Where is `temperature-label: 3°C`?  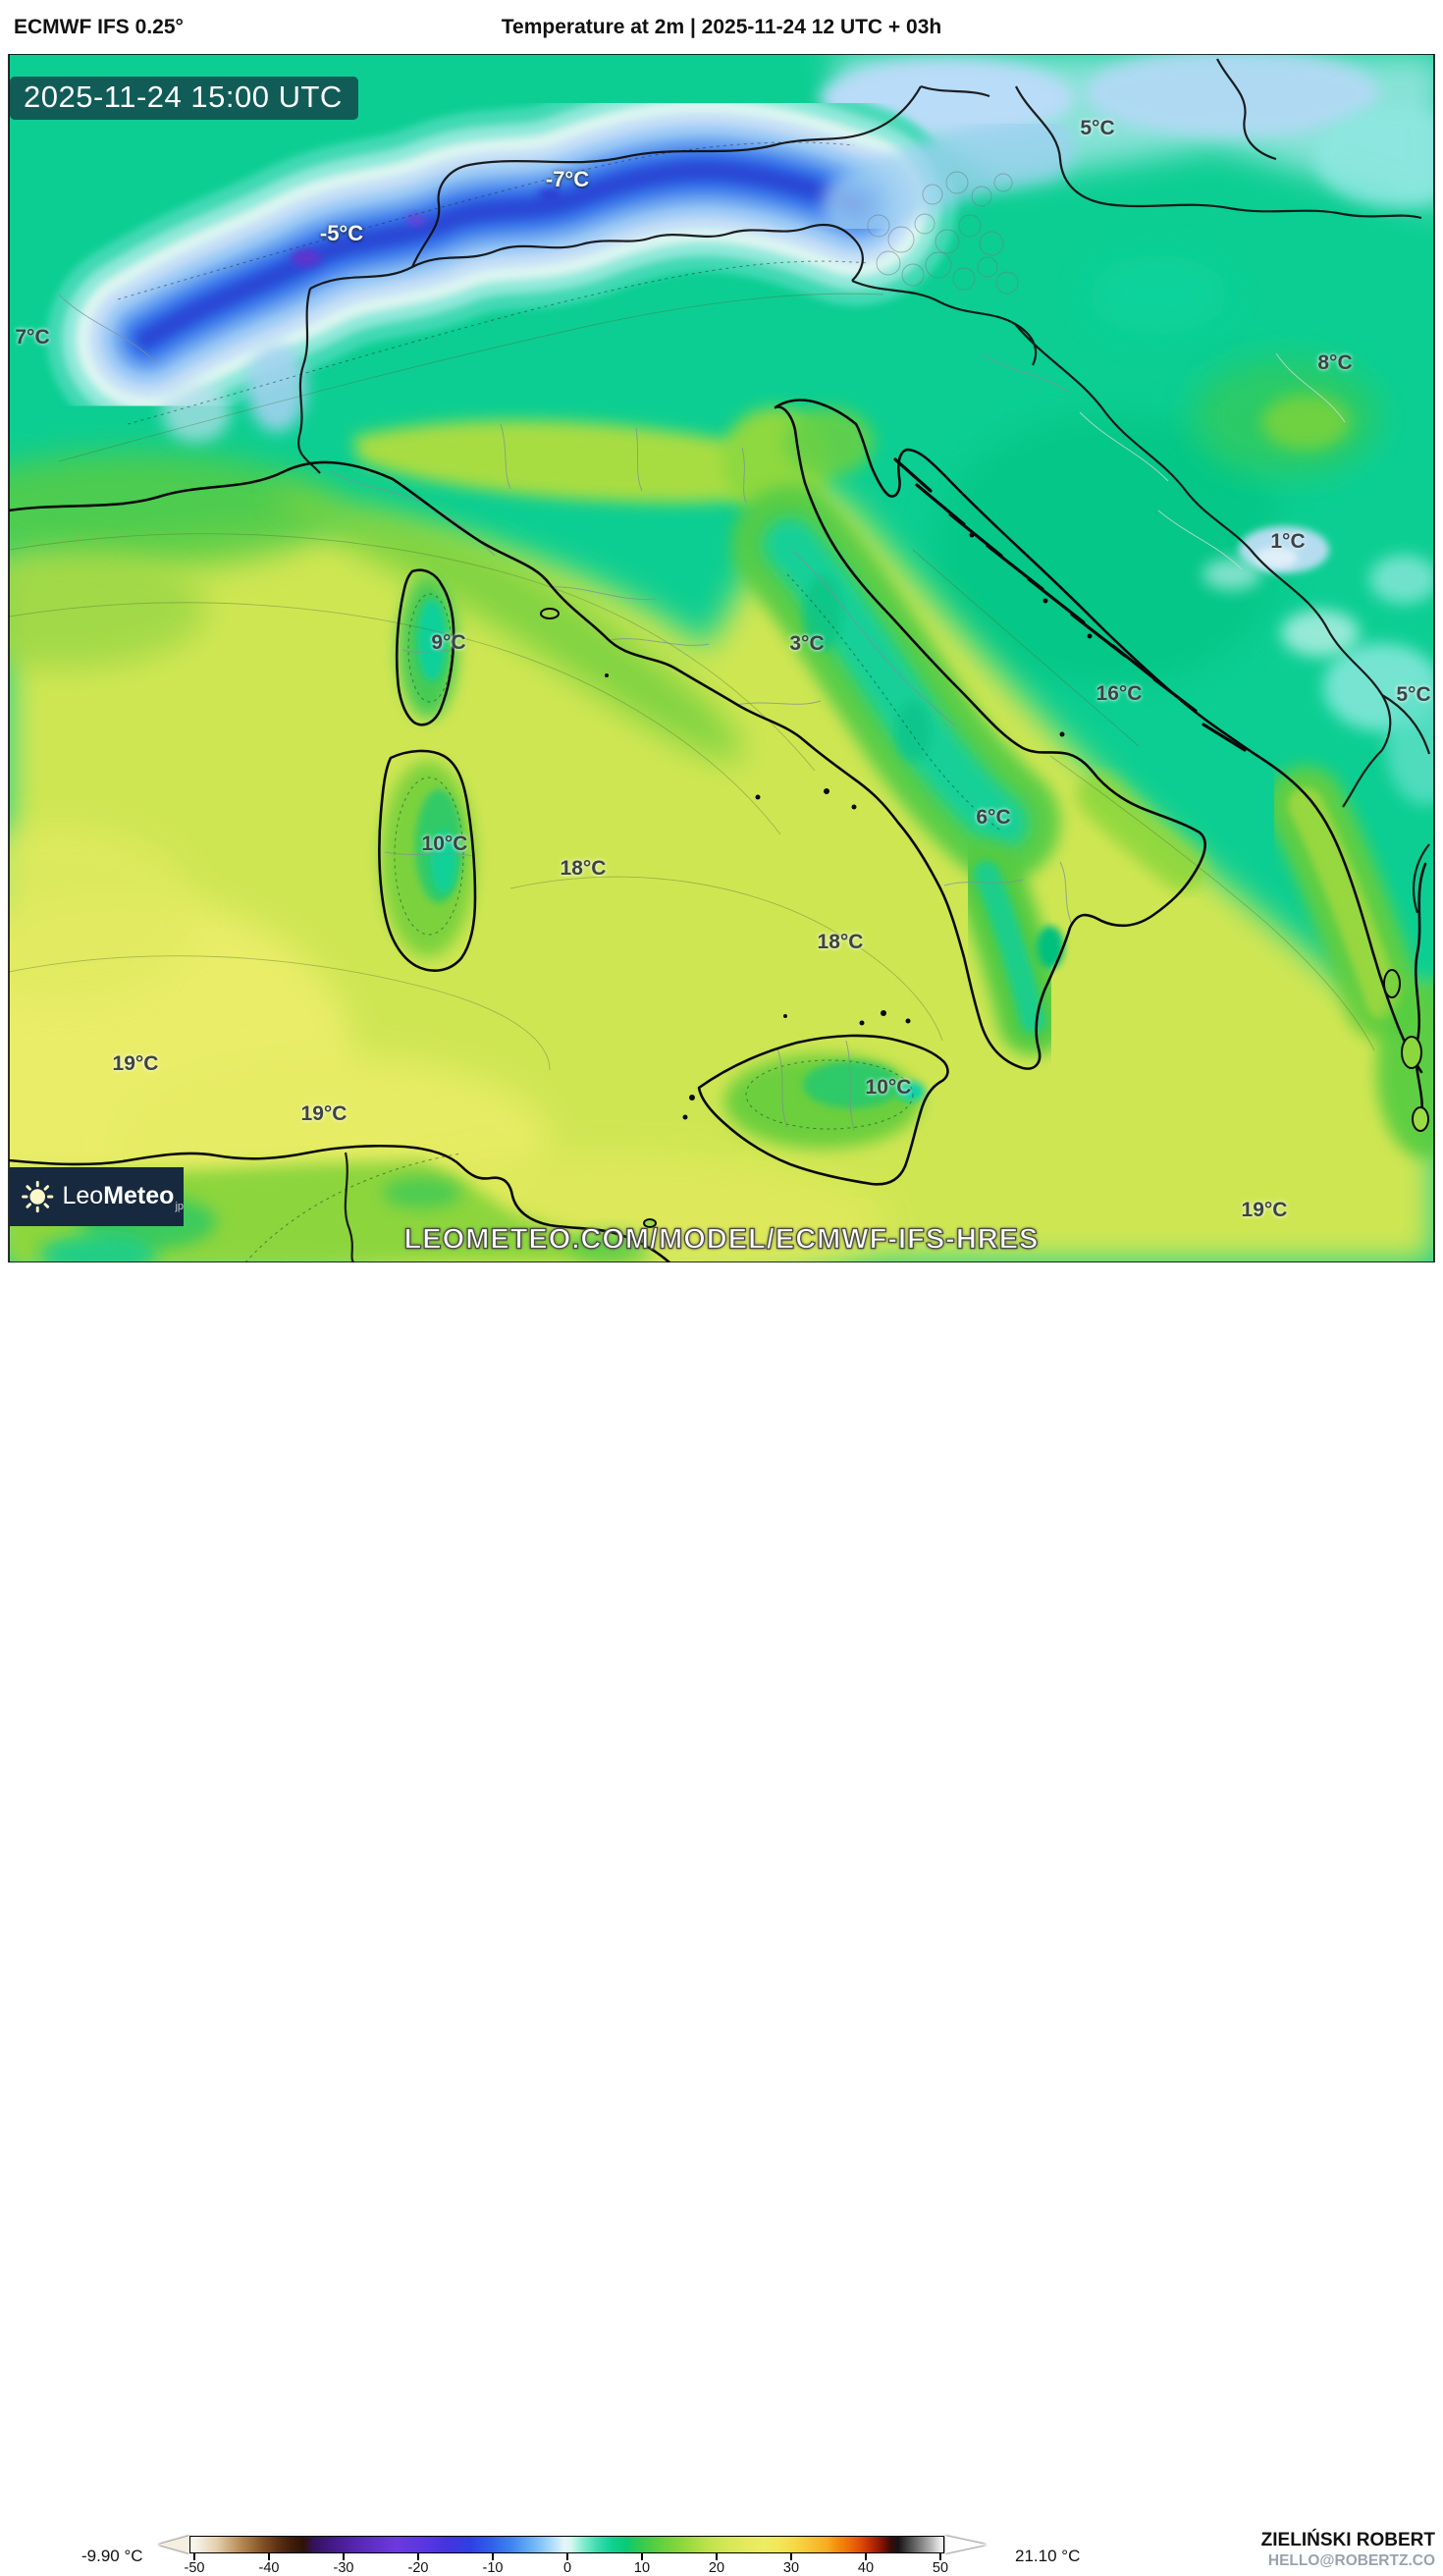
temperature-label: 3°C is located at coordinates (807, 643).